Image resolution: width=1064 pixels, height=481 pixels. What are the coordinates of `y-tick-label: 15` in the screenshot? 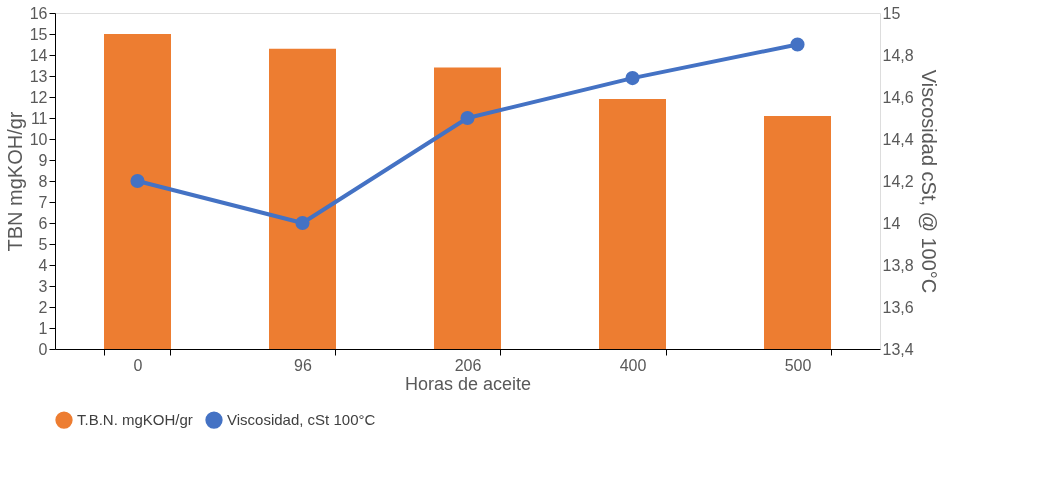 It's located at (38, 34).